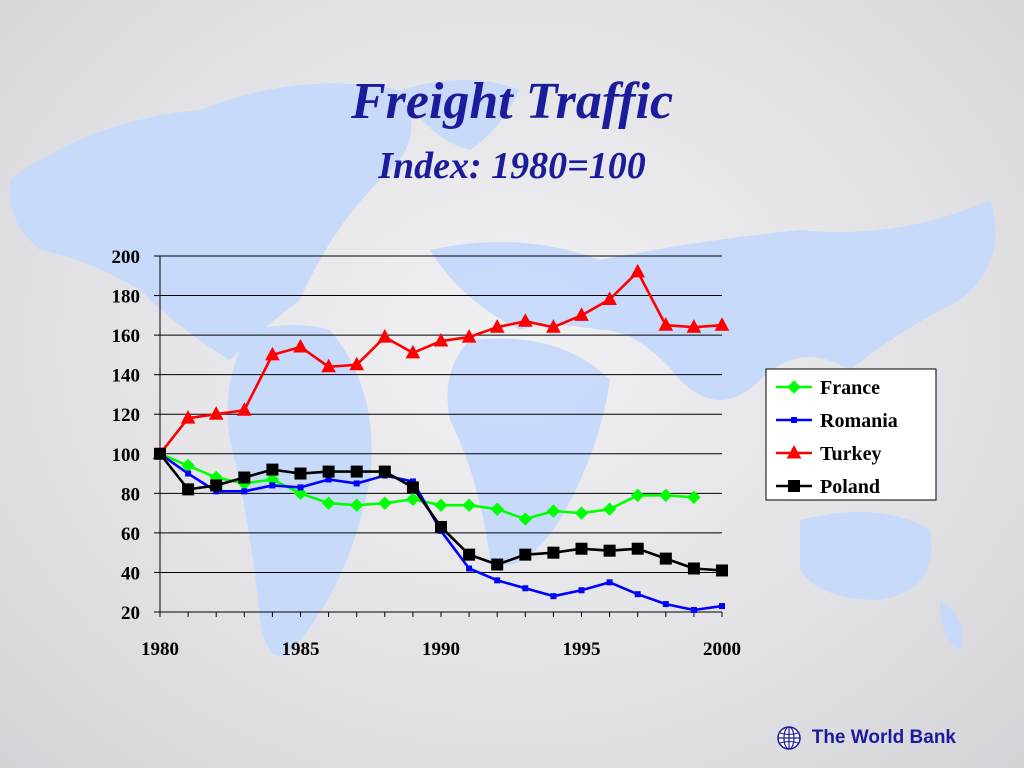  Describe the element at coordinates (722, 649) in the screenshot. I see `x-tick-label: 2000` at that location.